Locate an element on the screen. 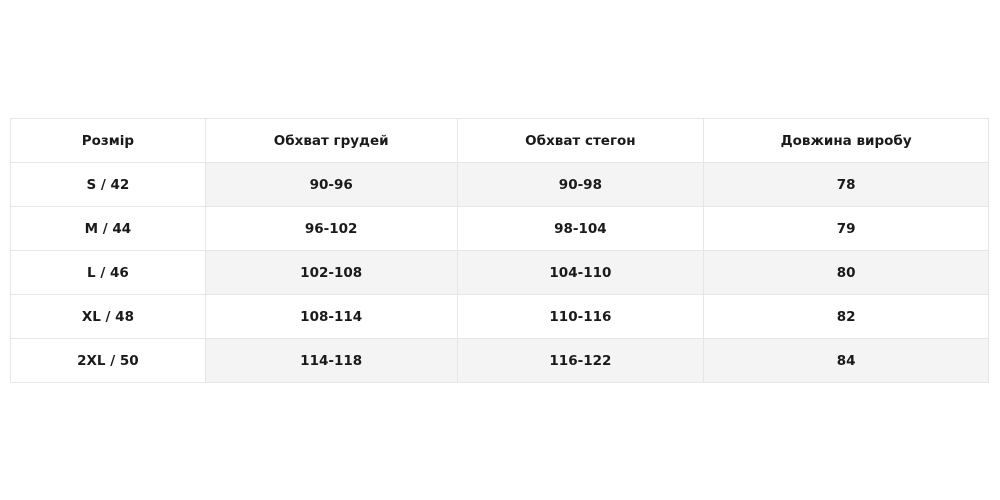  cell-chest: 114-118 is located at coordinates (331, 360).